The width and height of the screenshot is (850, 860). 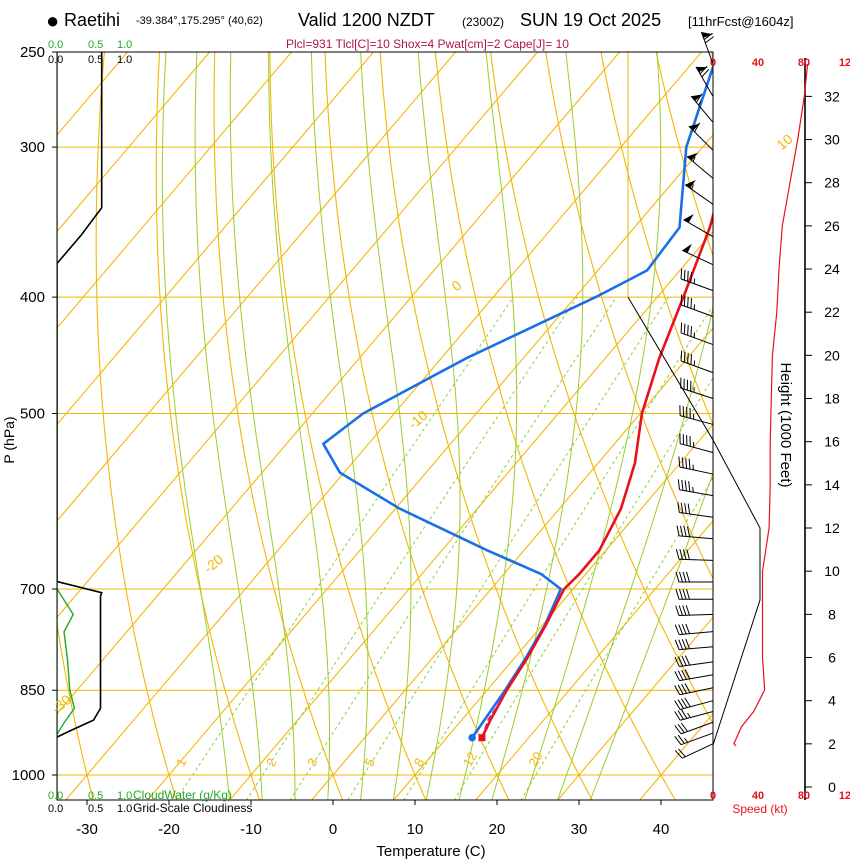 What do you see at coordinates (741, 21) in the screenshot?
I see `forecast-info: [11hrFcst@1604z]` at bounding box center [741, 21].